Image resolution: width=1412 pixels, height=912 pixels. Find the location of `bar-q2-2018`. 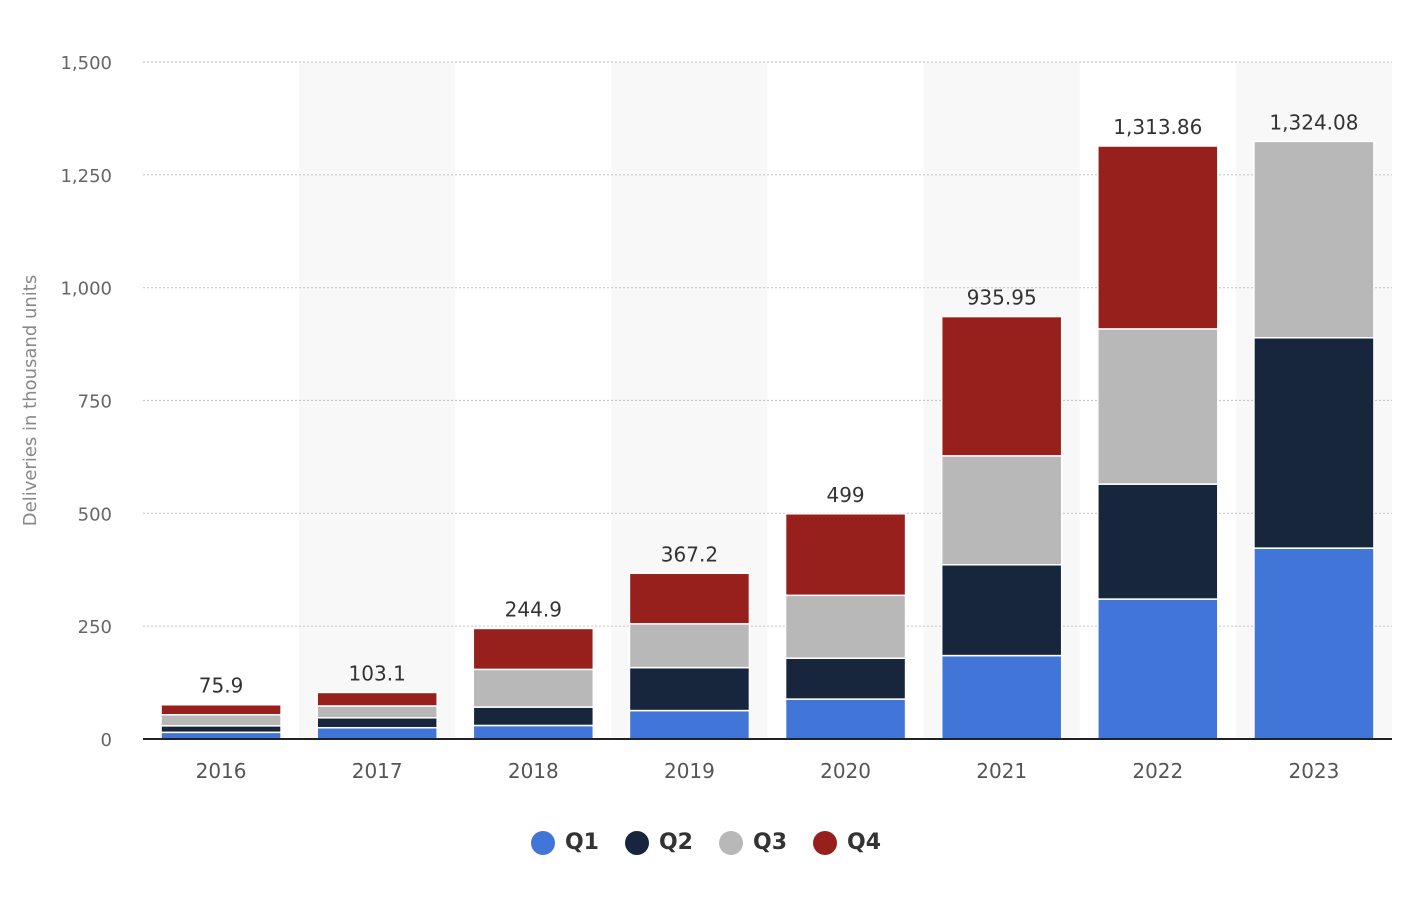

bar-q2-2018 is located at coordinates (533, 716).